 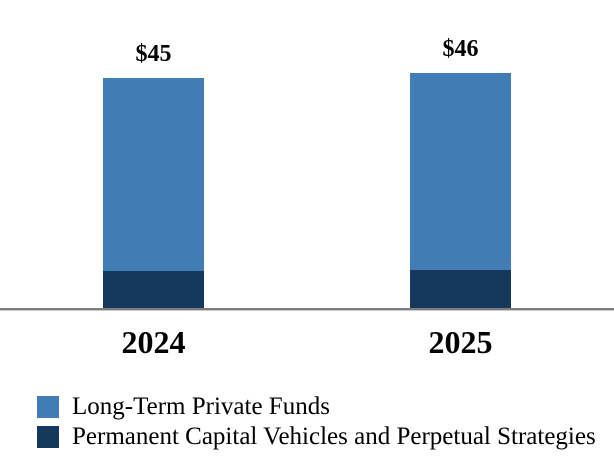 I want to click on legend-swatch-permanent-capital, so click(x=48, y=437).